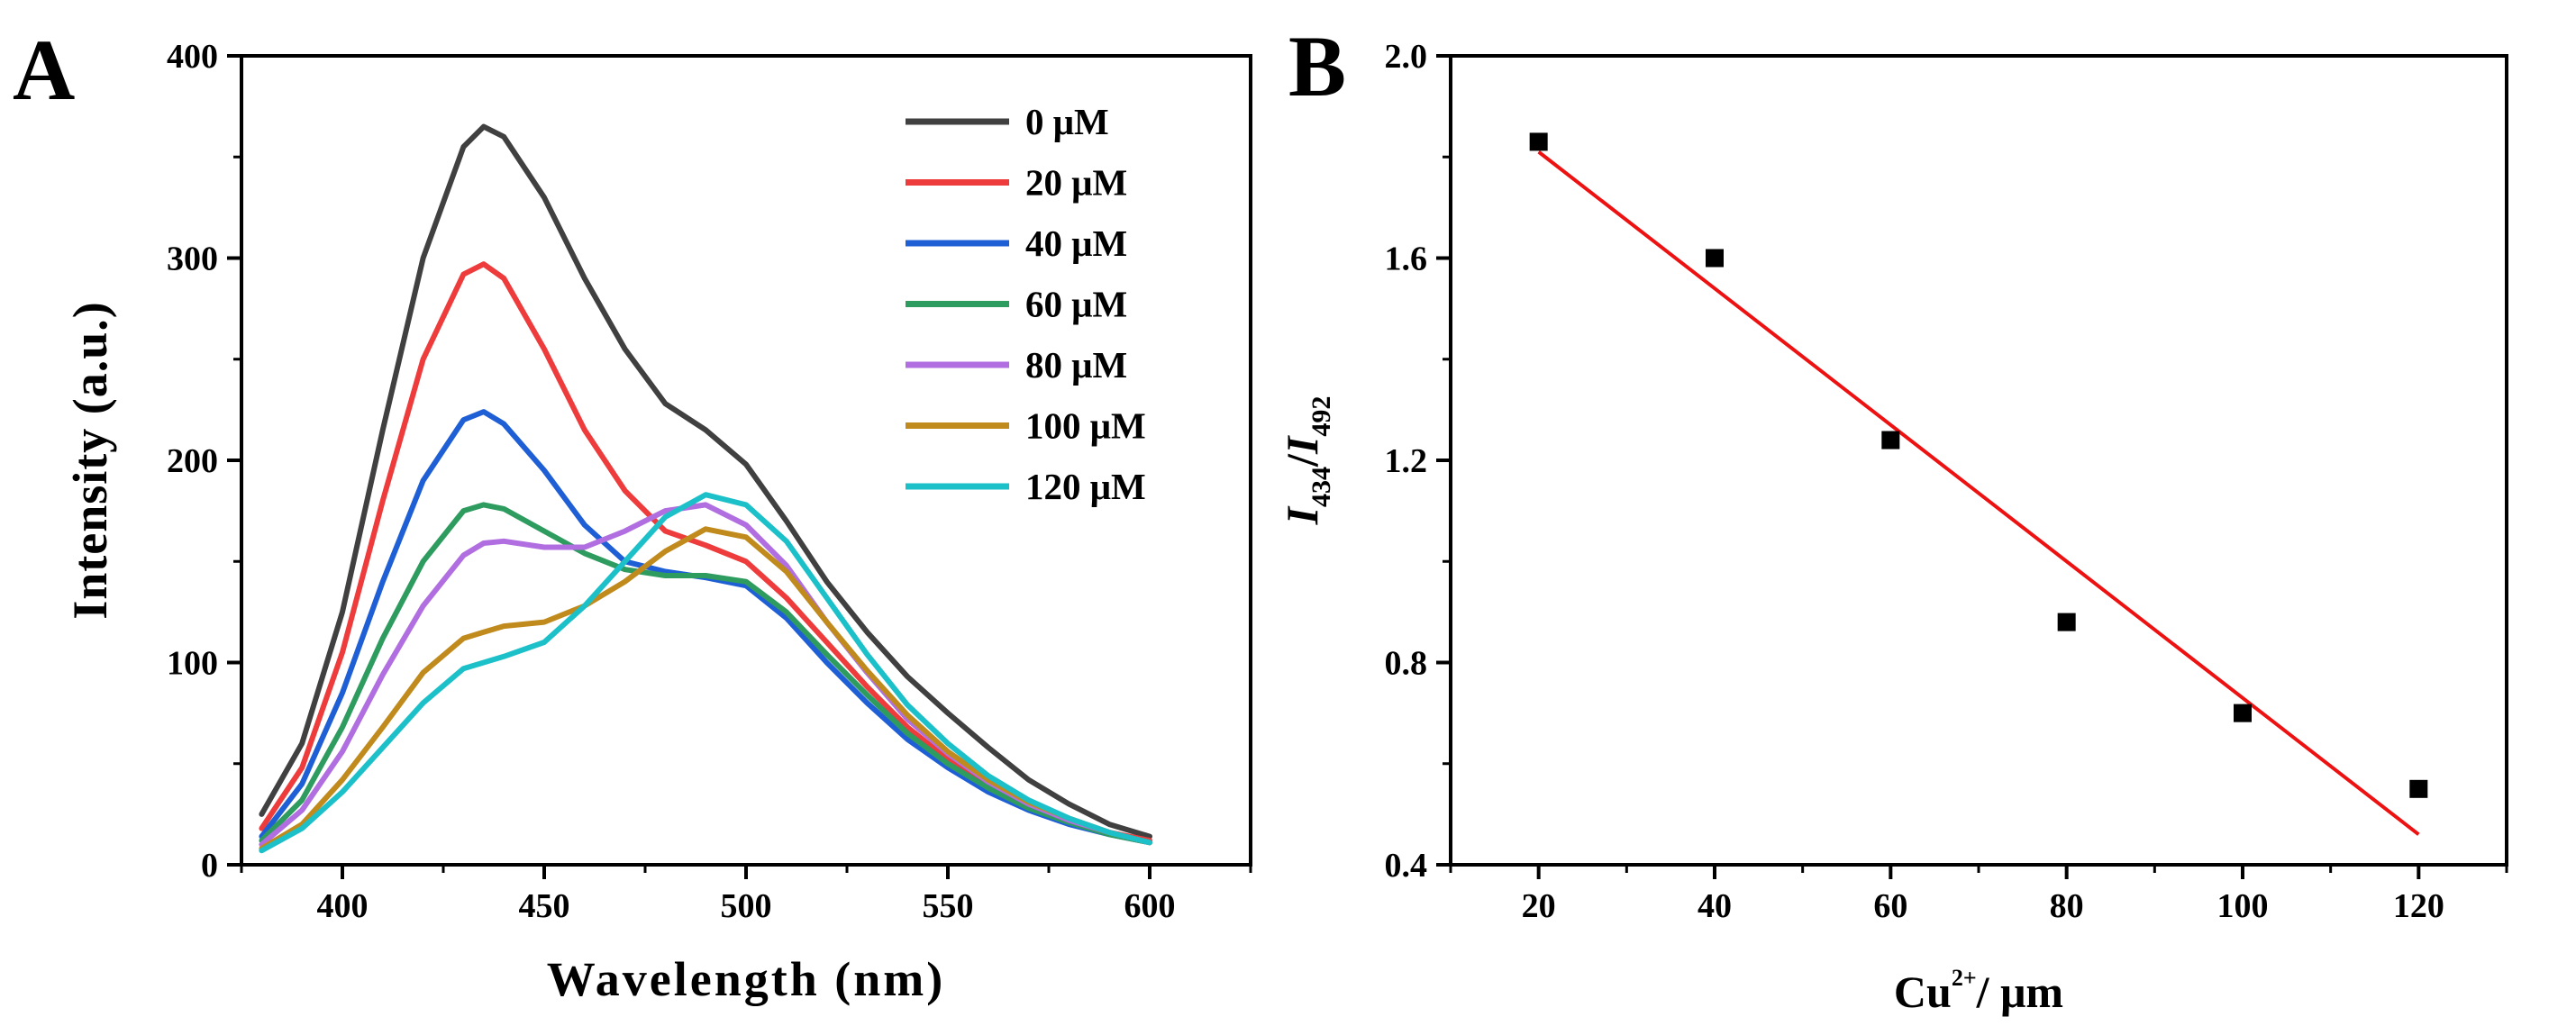  I want to click on y-tick-label: 1.2, so click(1406, 461).